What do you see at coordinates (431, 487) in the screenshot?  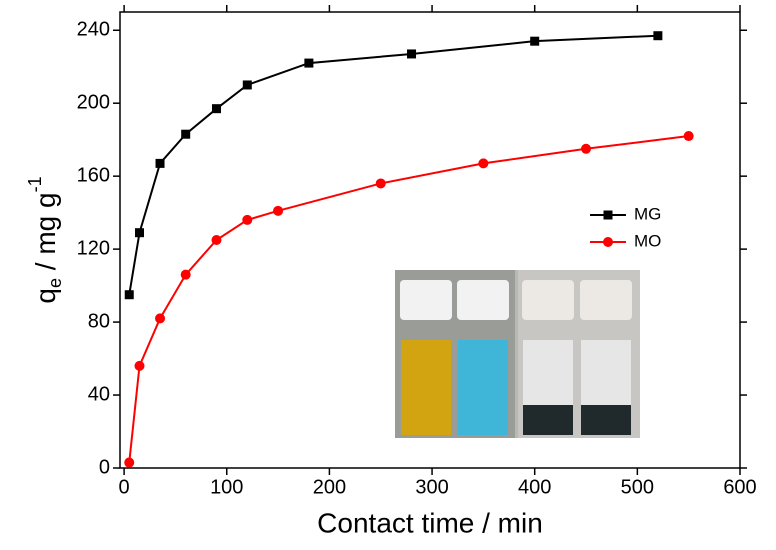 I see `x-tick-label: 300` at bounding box center [431, 487].